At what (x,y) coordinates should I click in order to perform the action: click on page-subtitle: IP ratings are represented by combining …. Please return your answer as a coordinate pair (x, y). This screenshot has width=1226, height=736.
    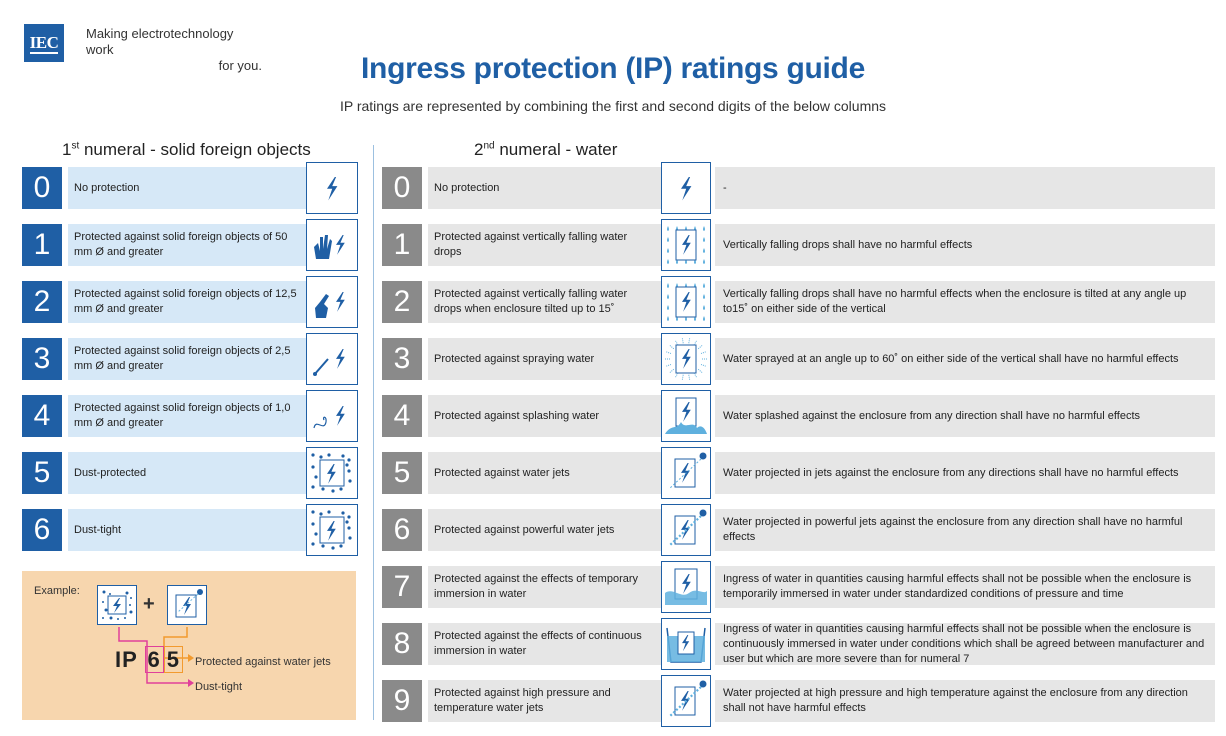
    Looking at the image, I should click on (613, 106).